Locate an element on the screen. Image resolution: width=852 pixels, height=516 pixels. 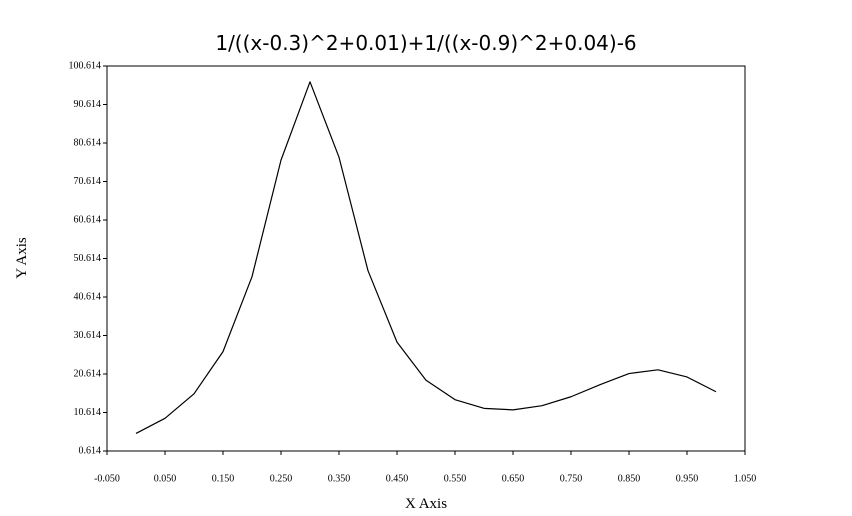
x-tick-label: -0.050 is located at coordinates (107, 478).